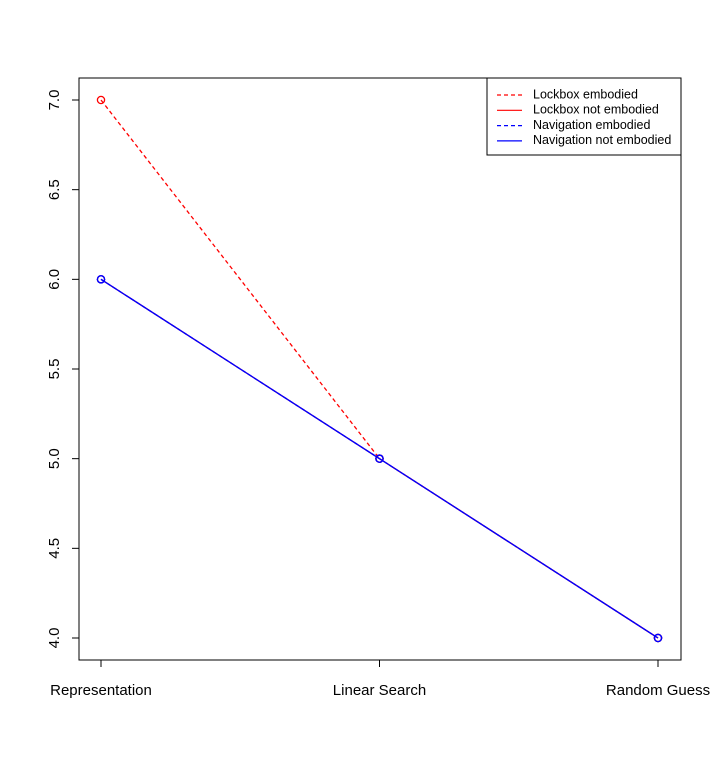 The image size is (721, 763). I want to click on x-tick-label: Representation, so click(101, 690).